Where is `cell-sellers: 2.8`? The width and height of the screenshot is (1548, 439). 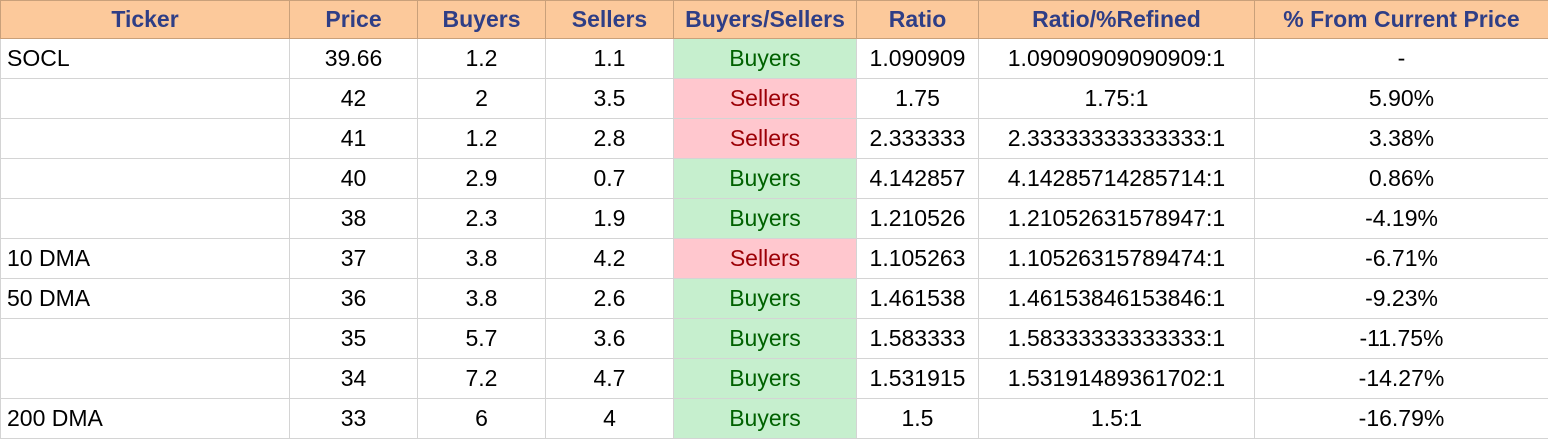
cell-sellers: 2.8 is located at coordinates (610, 139).